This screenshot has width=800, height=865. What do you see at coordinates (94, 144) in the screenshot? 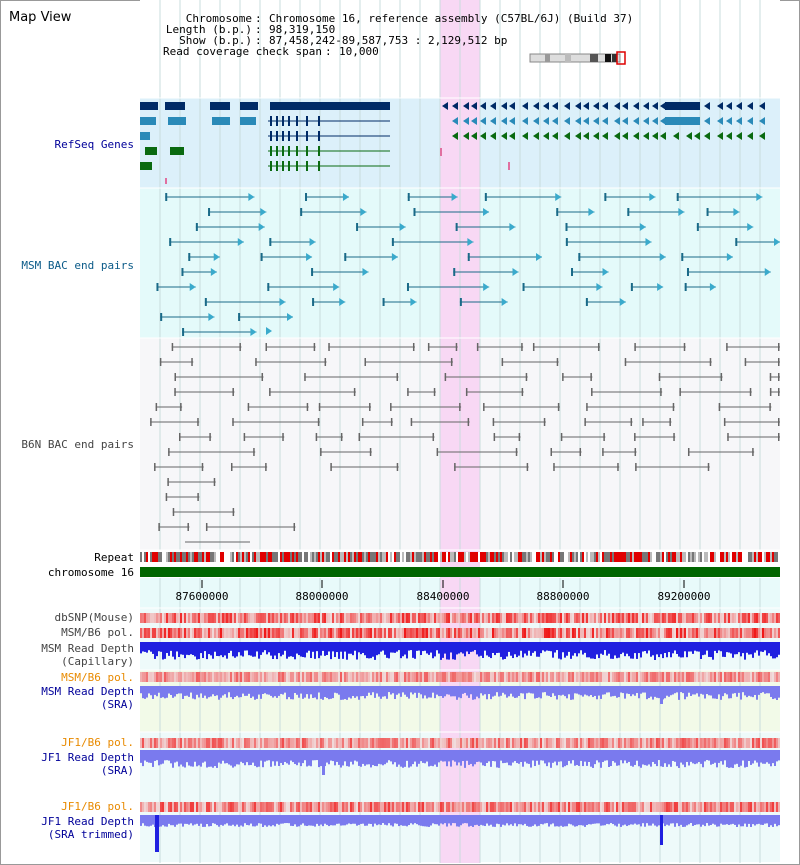
I see `track-label-refseq: RefSeq Genes` at bounding box center [94, 144].